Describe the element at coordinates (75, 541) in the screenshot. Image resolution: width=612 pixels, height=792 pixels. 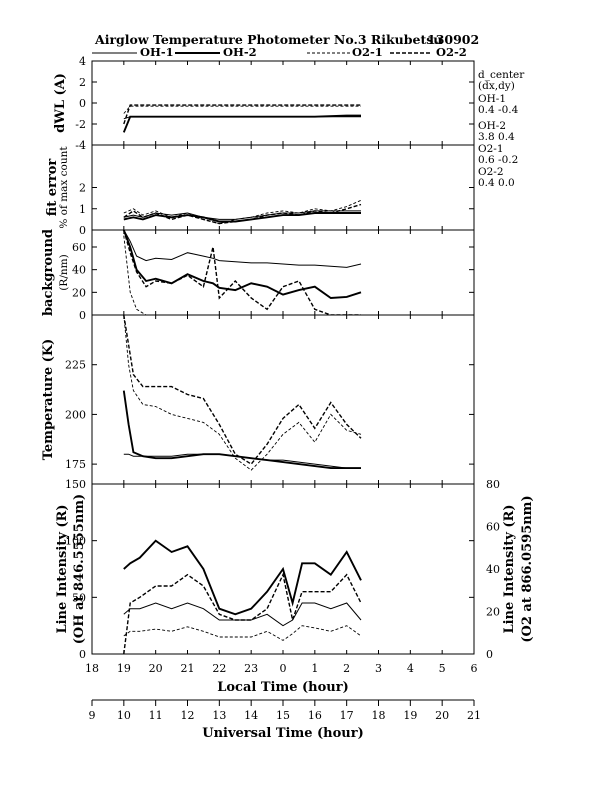
I see `y-tick-label-4-1: 100` at that location.